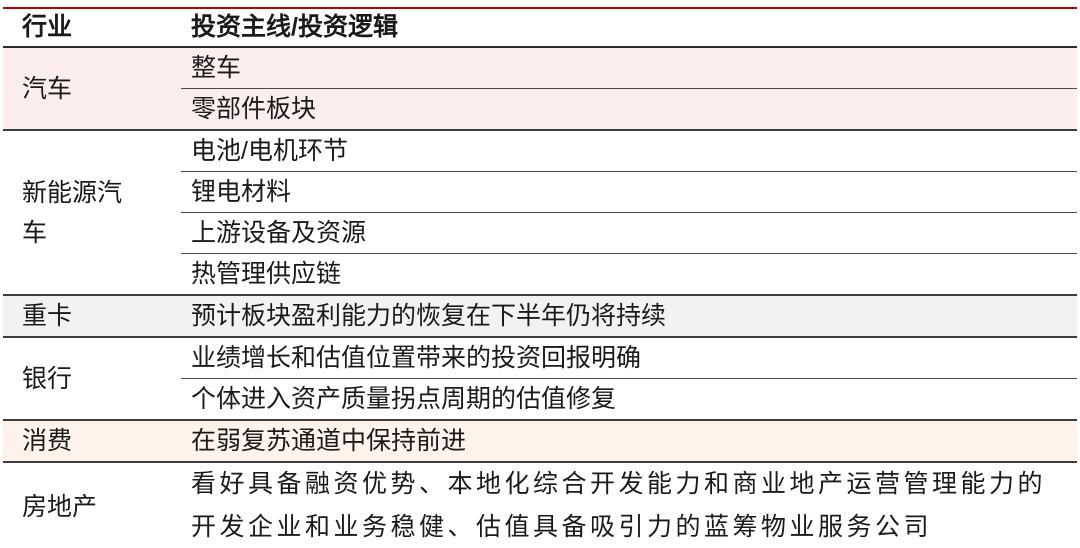  What do you see at coordinates (629, 440) in the screenshot?
I see `theme-cell: 在弱复苏通道中保持前进` at bounding box center [629, 440].